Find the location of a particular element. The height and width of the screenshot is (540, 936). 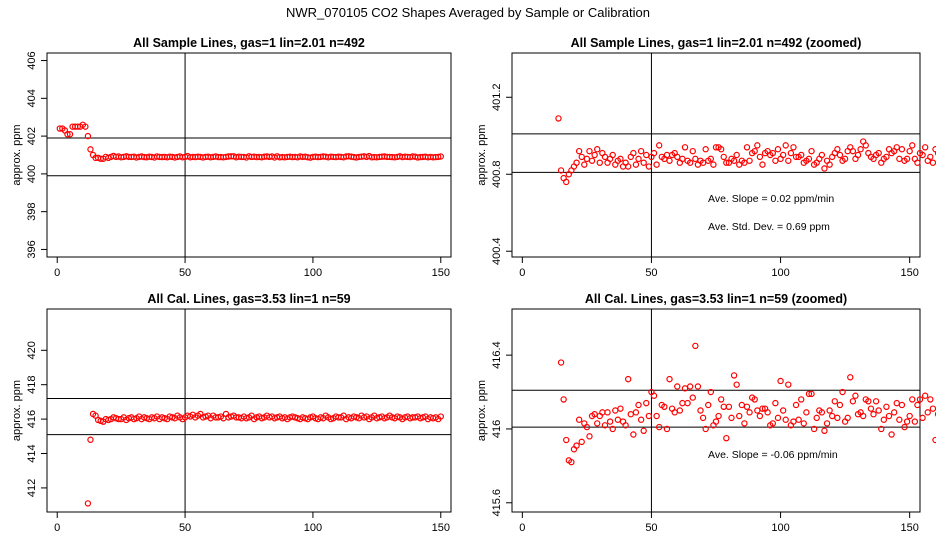

chart-annotation: Ave. Slope = -0.06 ppm/min is located at coordinates (773, 455).